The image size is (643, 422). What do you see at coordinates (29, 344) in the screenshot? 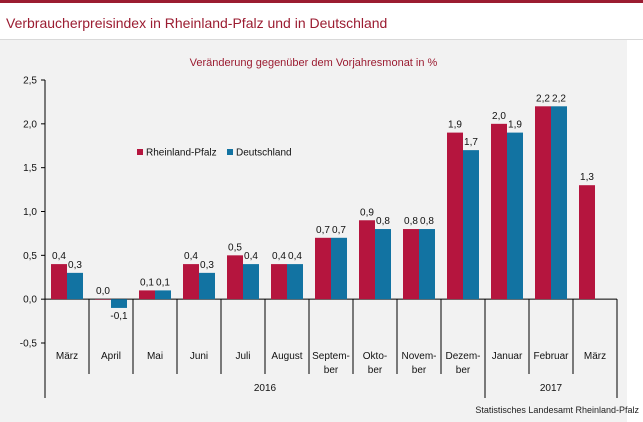
I see `y-tick-label: -0,5` at bounding box center [29, 344].